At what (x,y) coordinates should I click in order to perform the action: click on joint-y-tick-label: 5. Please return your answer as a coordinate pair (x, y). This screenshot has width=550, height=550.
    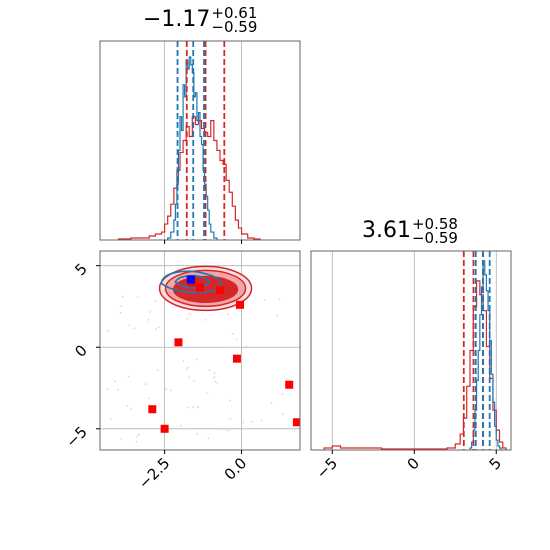
    Looking at the image, I should click on (80, 269).